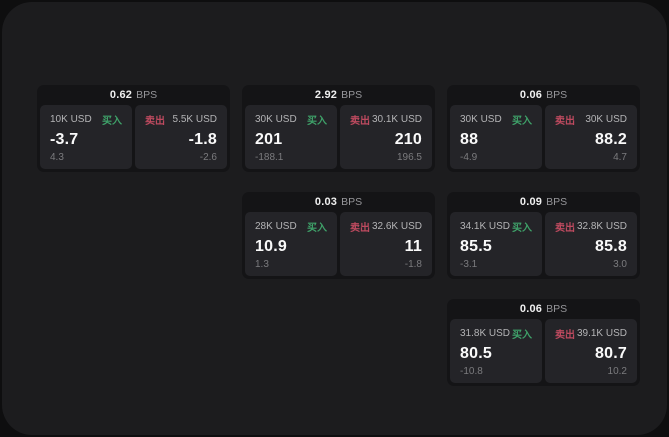 The width and height of the screenshot is (669, 437). I want to click on spread-header: 2.92 BPS, so click(338, 95).